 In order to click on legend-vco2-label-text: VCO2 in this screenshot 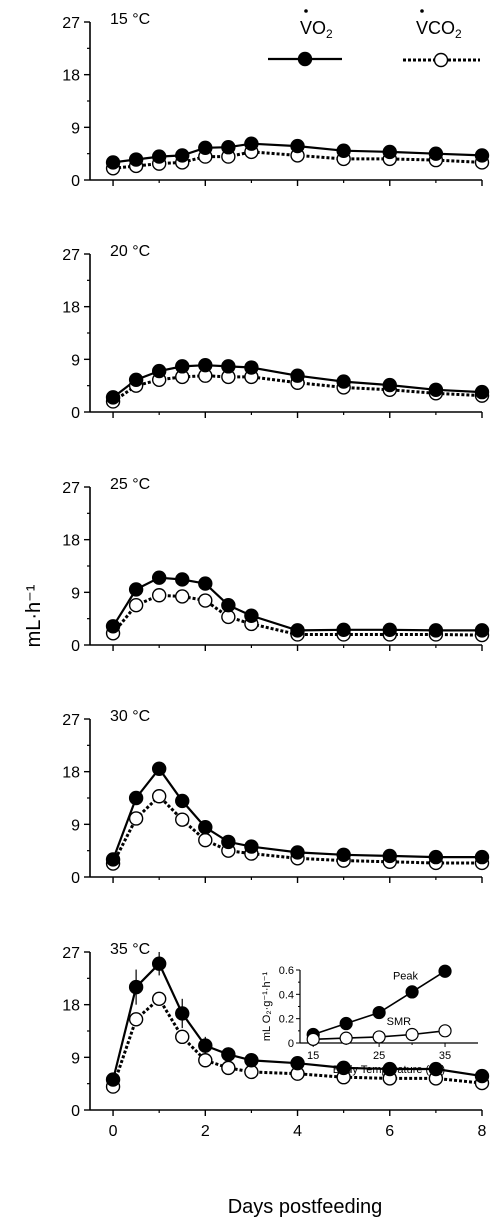, I will do `click(439, 29)`.